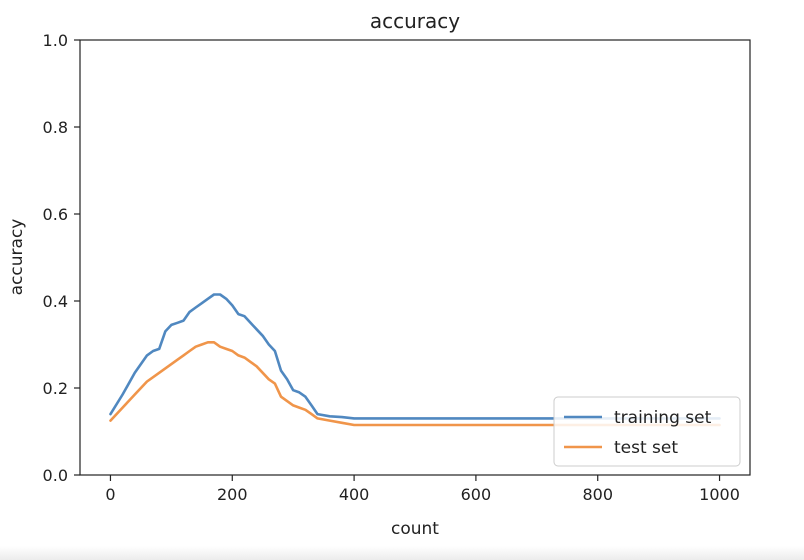 The height and width of the screenshot is (560, 804). What do you see at coordinates (232, 494) in the screenshot?
I see `x-tick-label: 200` at bounding box center [232, 494].